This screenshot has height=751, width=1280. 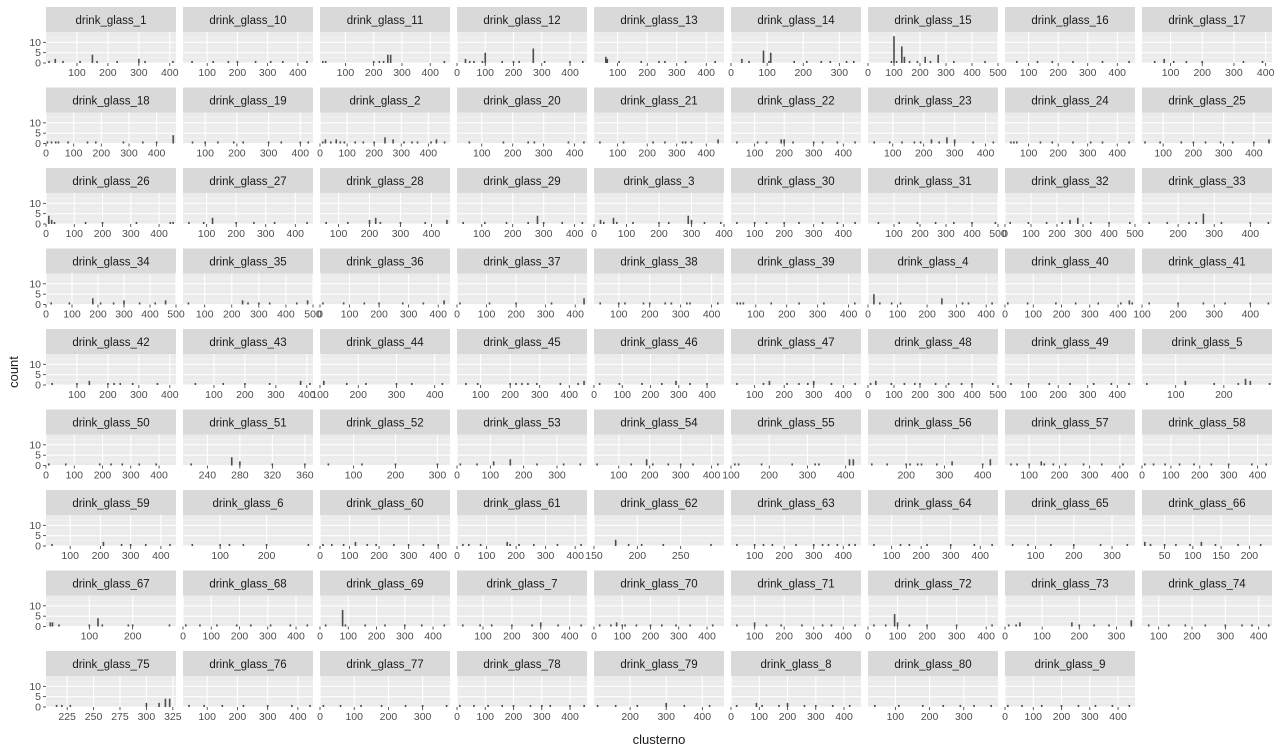 What do you see at coordinates (796, 606) in the screenshot?
I see `facet-panel-drink_glass_71: drink_glass_71 100 200 300 400` at bounding box center [796, 606].